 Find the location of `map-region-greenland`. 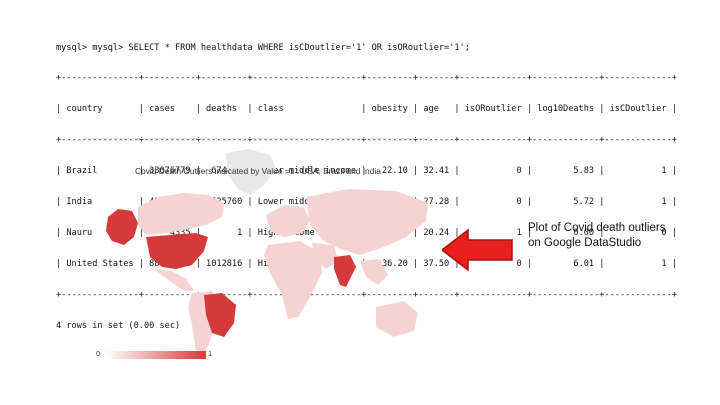

map-region-greenland is located at coordinates (251, 172).